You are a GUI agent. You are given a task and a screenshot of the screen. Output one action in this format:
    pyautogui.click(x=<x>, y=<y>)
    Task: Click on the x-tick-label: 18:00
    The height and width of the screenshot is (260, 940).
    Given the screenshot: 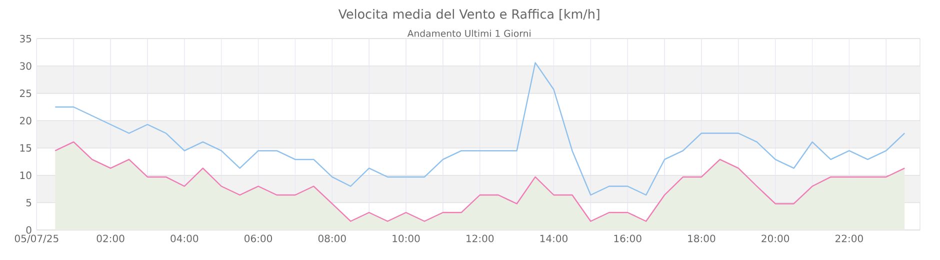 What is the action you would take?
    pyautogui.click(x=702, y=238)
    